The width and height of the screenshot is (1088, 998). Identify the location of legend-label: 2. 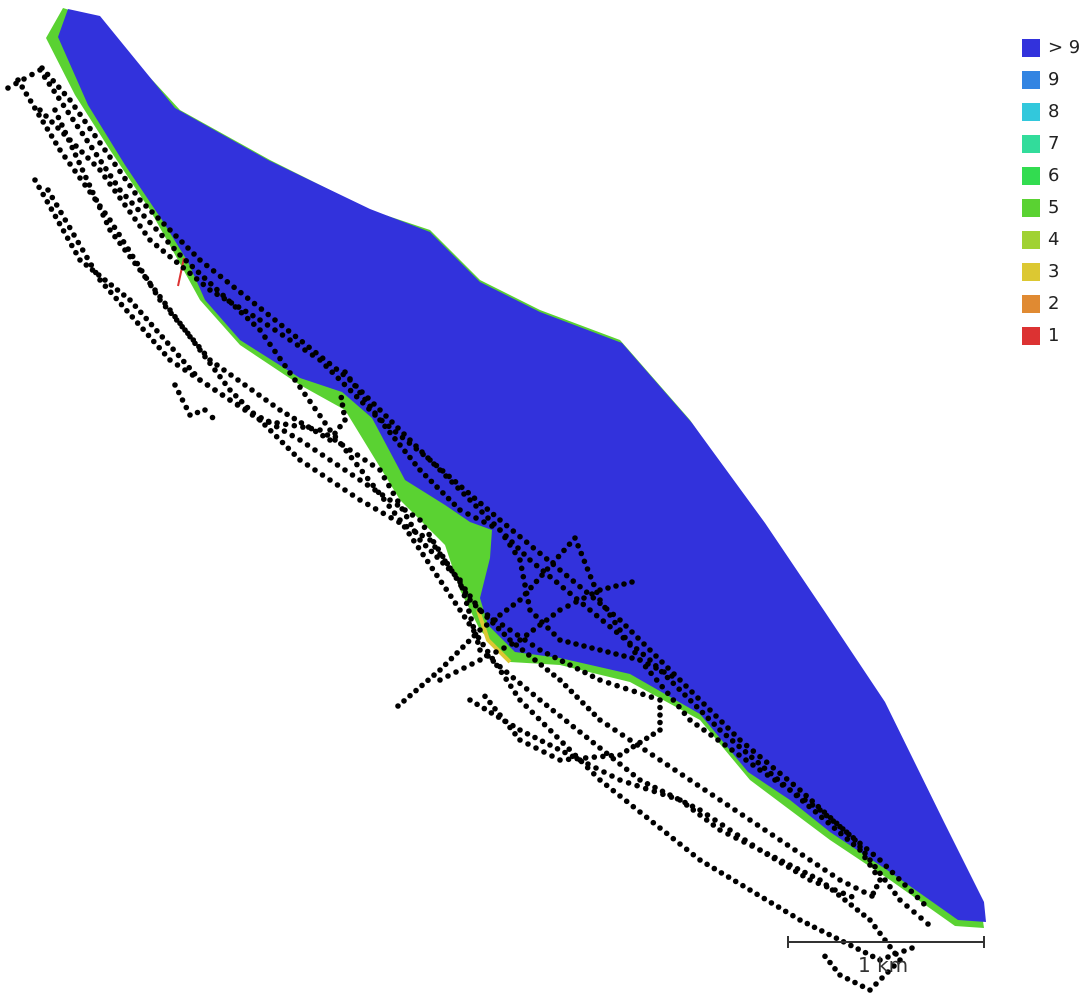
(1054, 303).